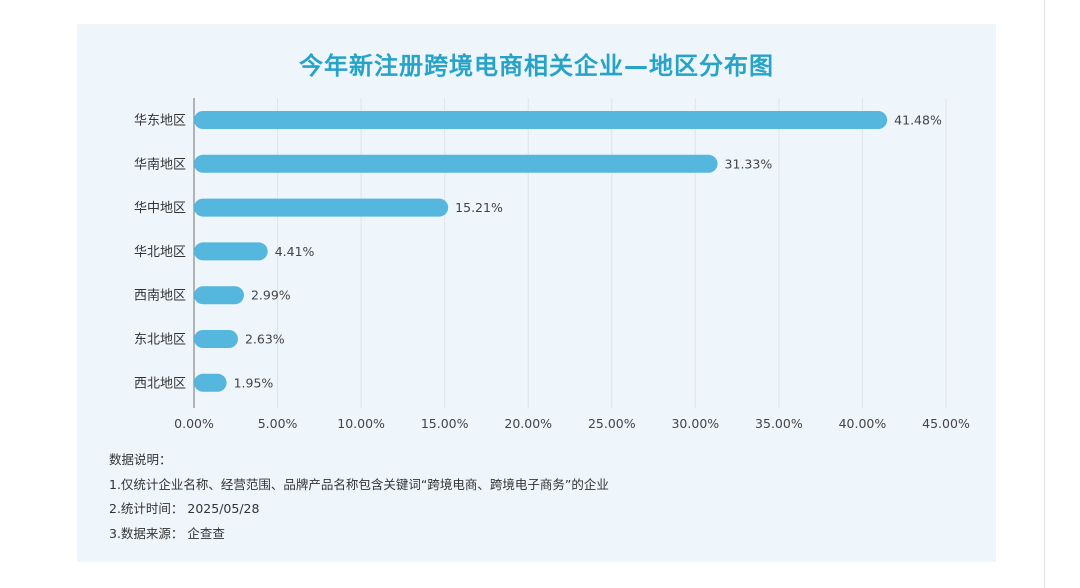 This screenshot has height=588, width=1080. I want to click on notes-line-2: 2.统计时间： 2025/05/28, so click(184, 508).